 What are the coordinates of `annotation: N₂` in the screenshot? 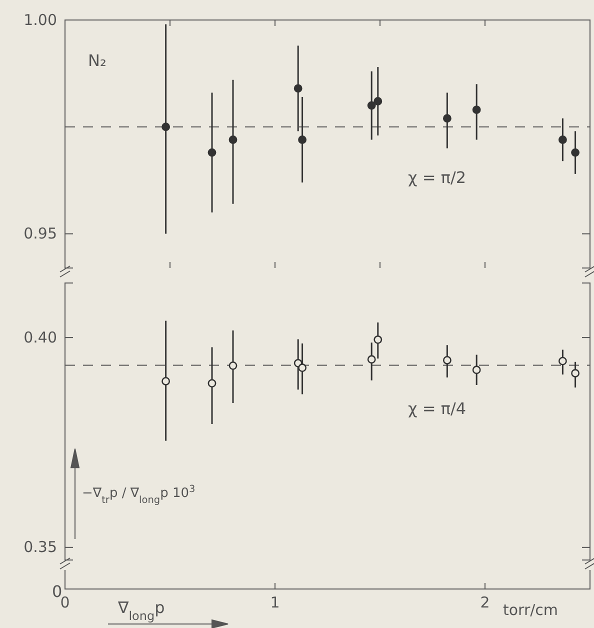 It's located at (97, 60).